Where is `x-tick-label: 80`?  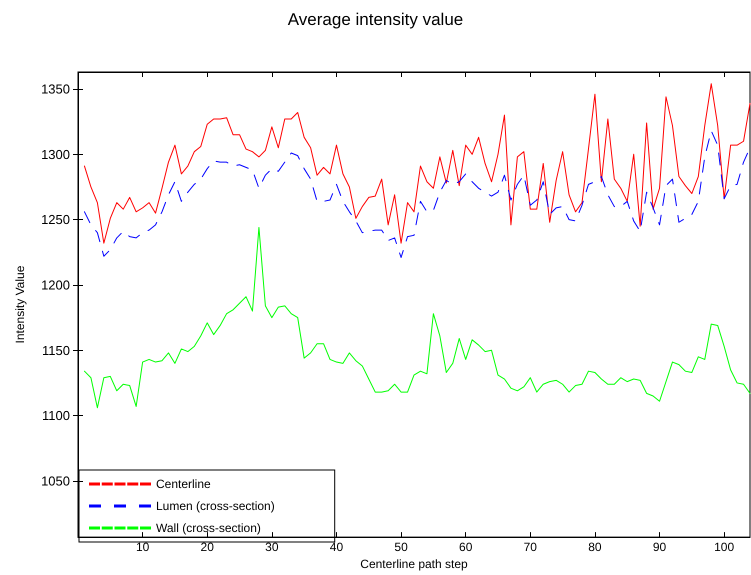
x-tick-label: 80 is located at coordinates (595, 547).